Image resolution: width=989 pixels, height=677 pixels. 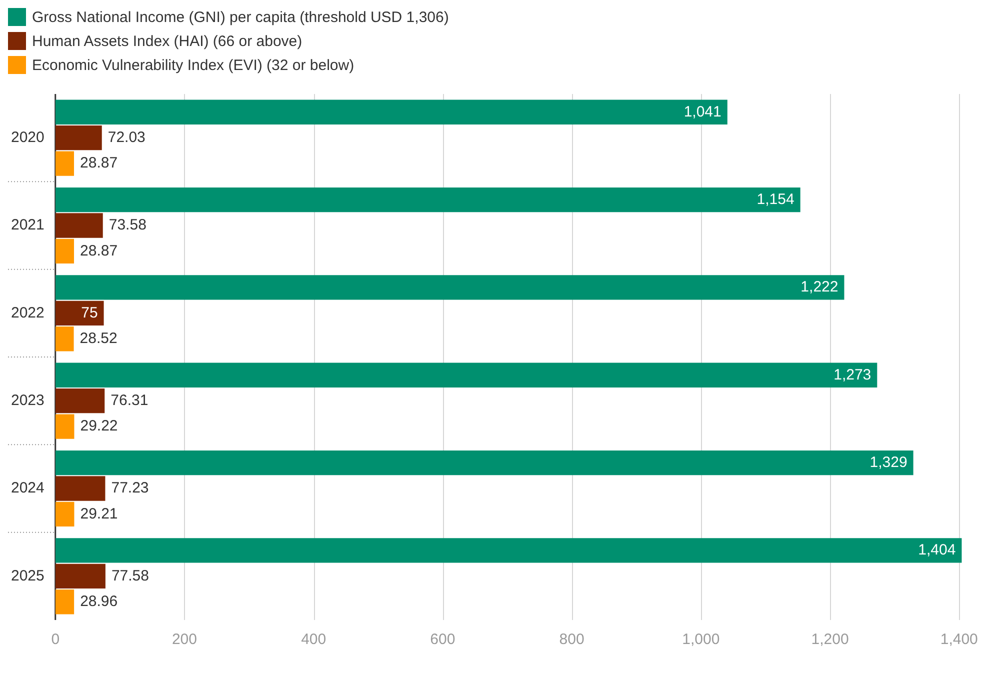 I want to click on data-label: 1,041, so click(x=703, y=111).